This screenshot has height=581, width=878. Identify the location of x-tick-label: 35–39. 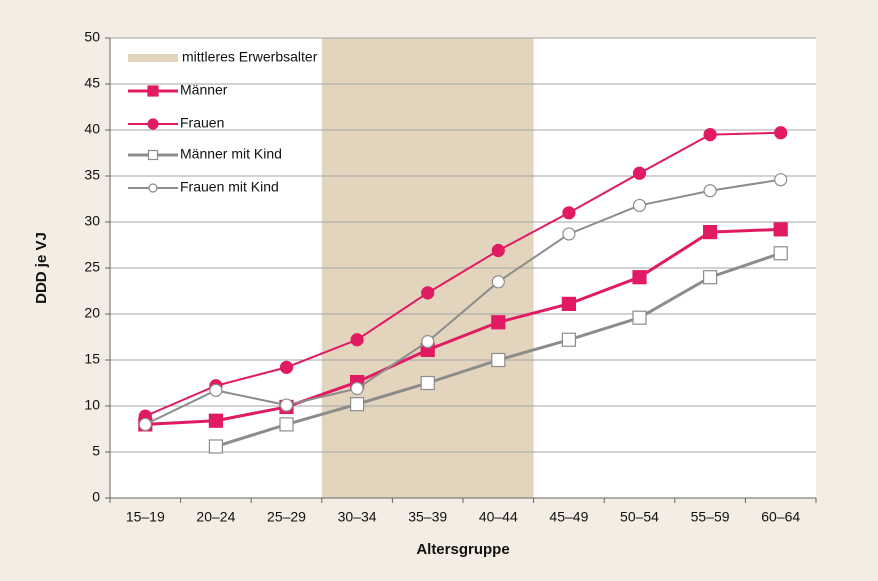
(427, 517).